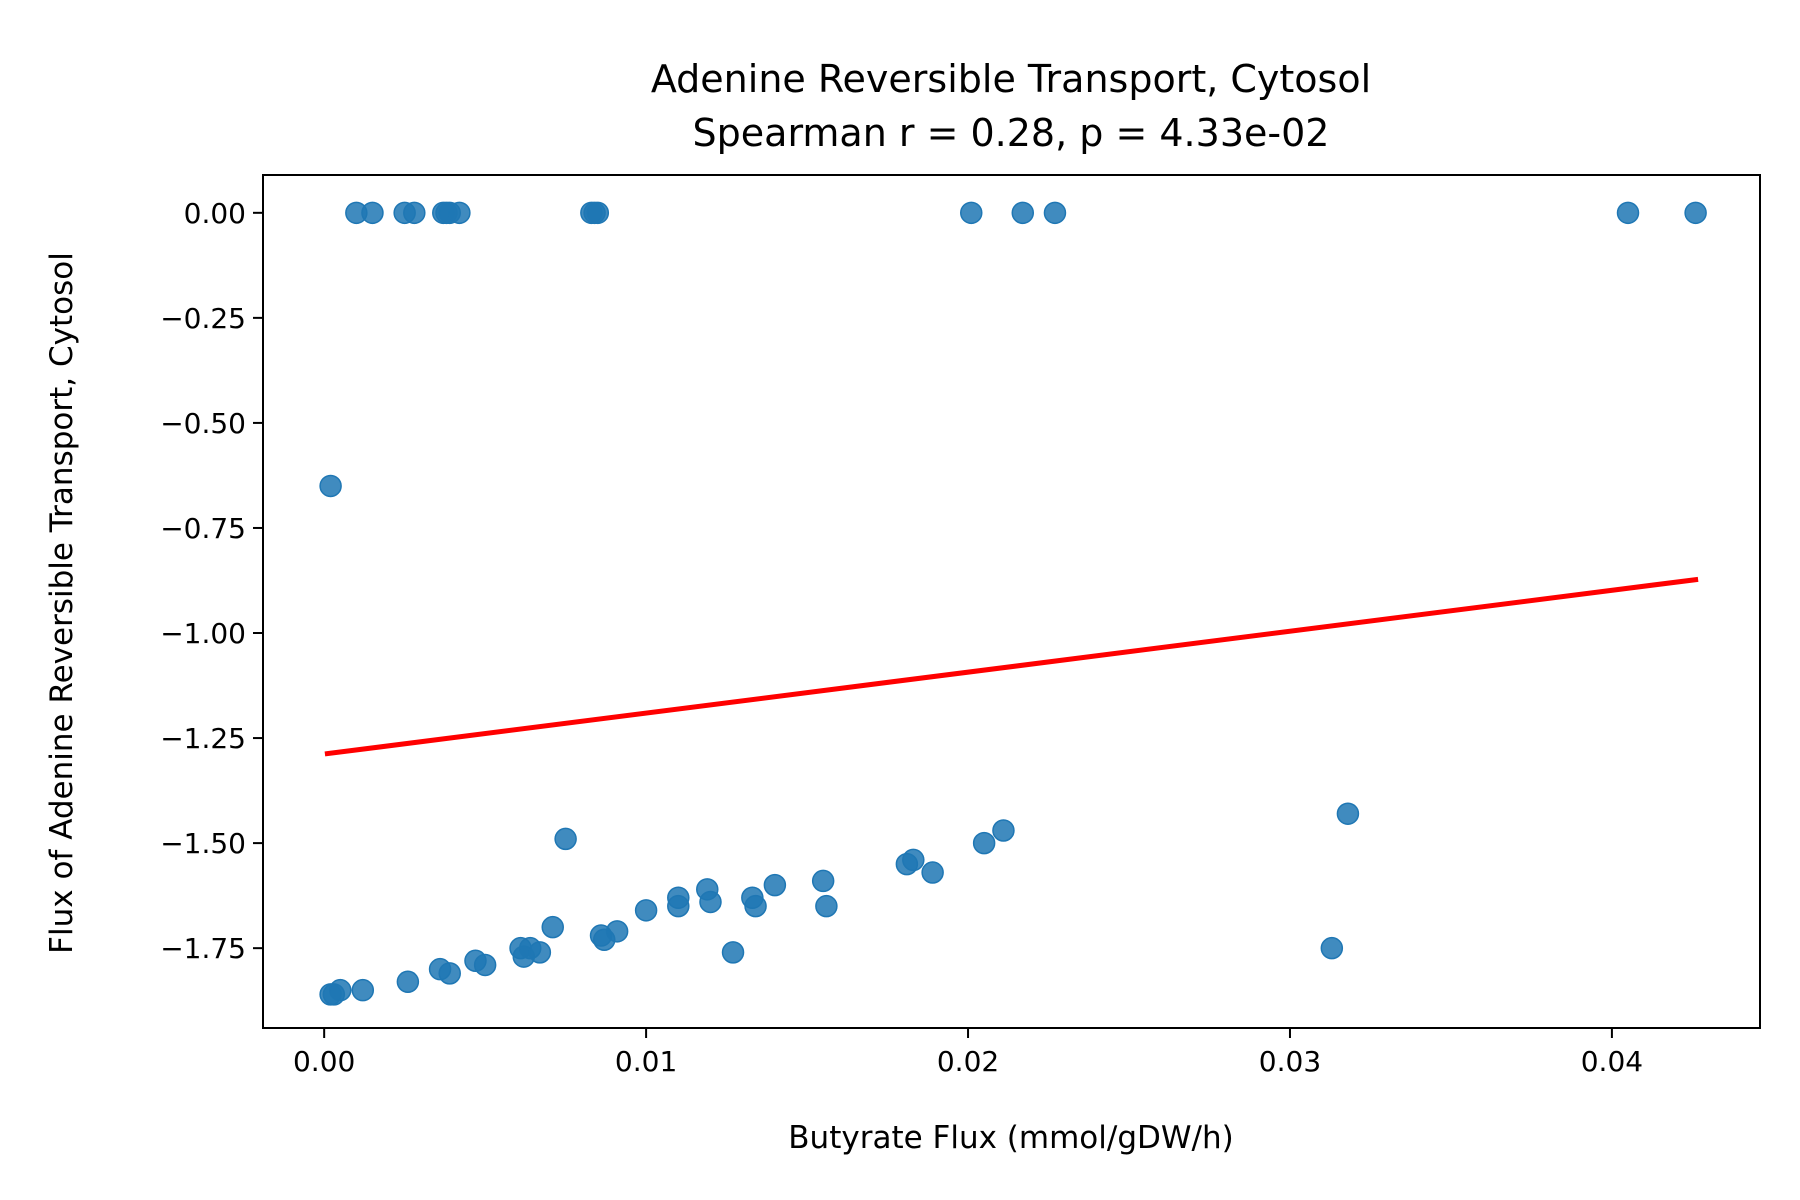 The height and width of the screenshot is (1200, 1800). What do you see at coordinates (1011, 79) in the screenshot?
I see `chart-title: Adenine Reversible Transport, Cytosol` at bounding box center [1011, 79].